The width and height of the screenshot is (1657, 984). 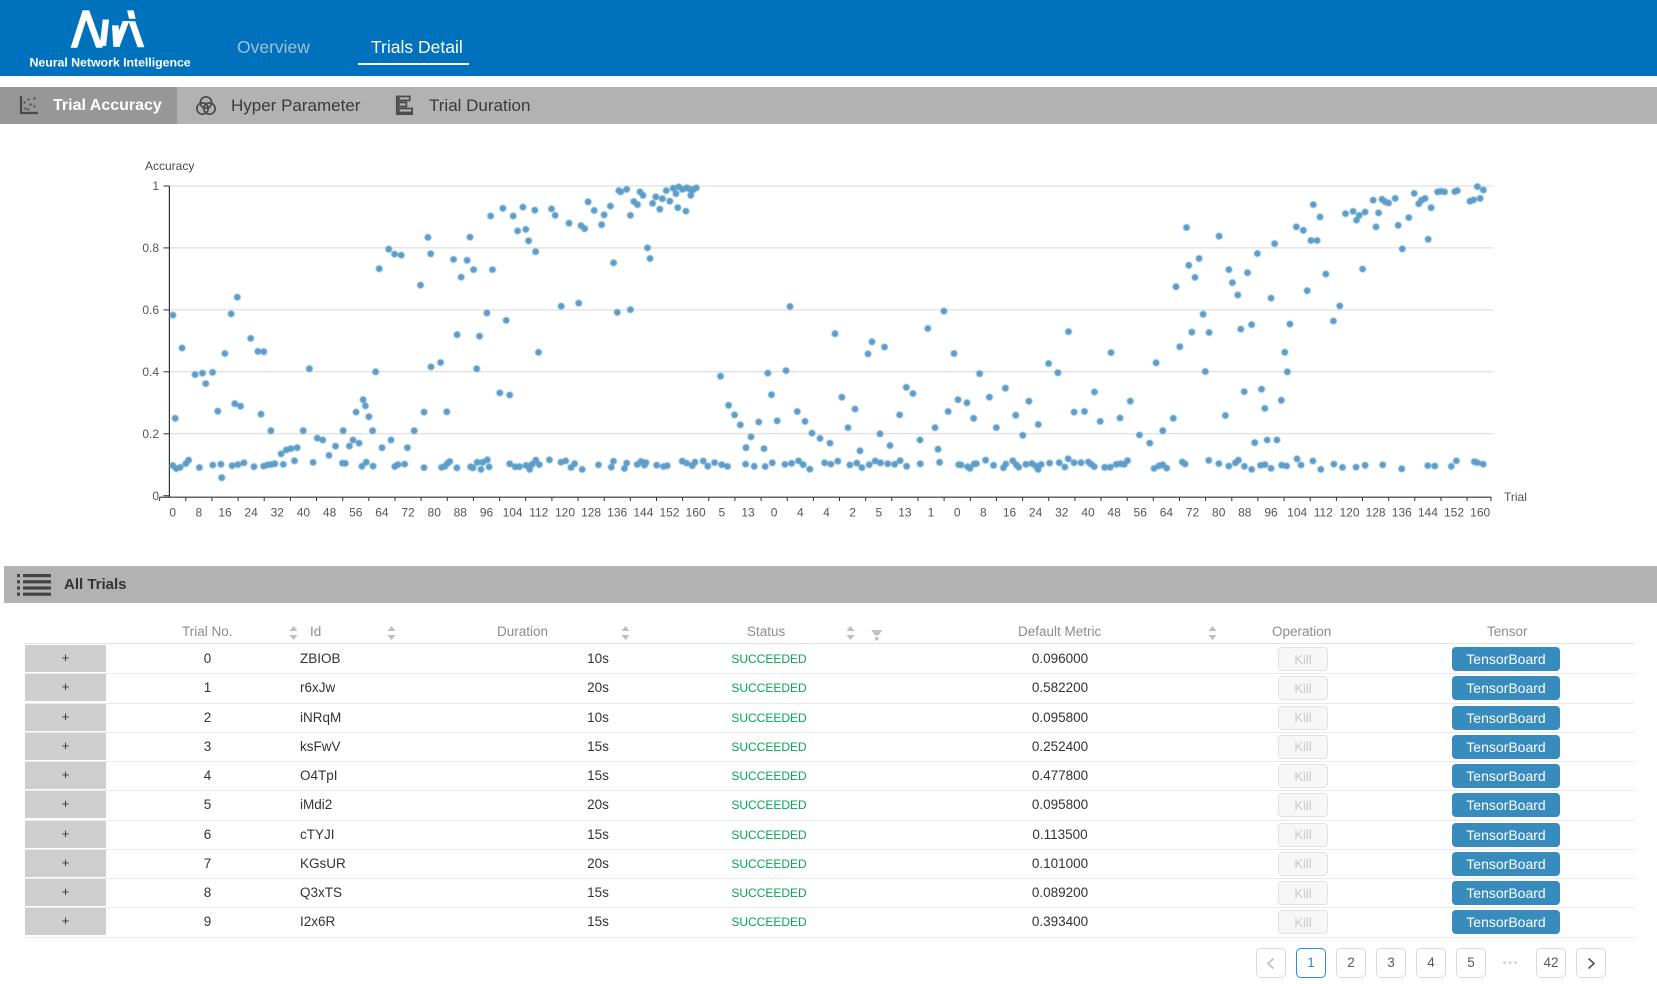 I want to click on svg-text: Accuracy, so click(x=169, y=166).